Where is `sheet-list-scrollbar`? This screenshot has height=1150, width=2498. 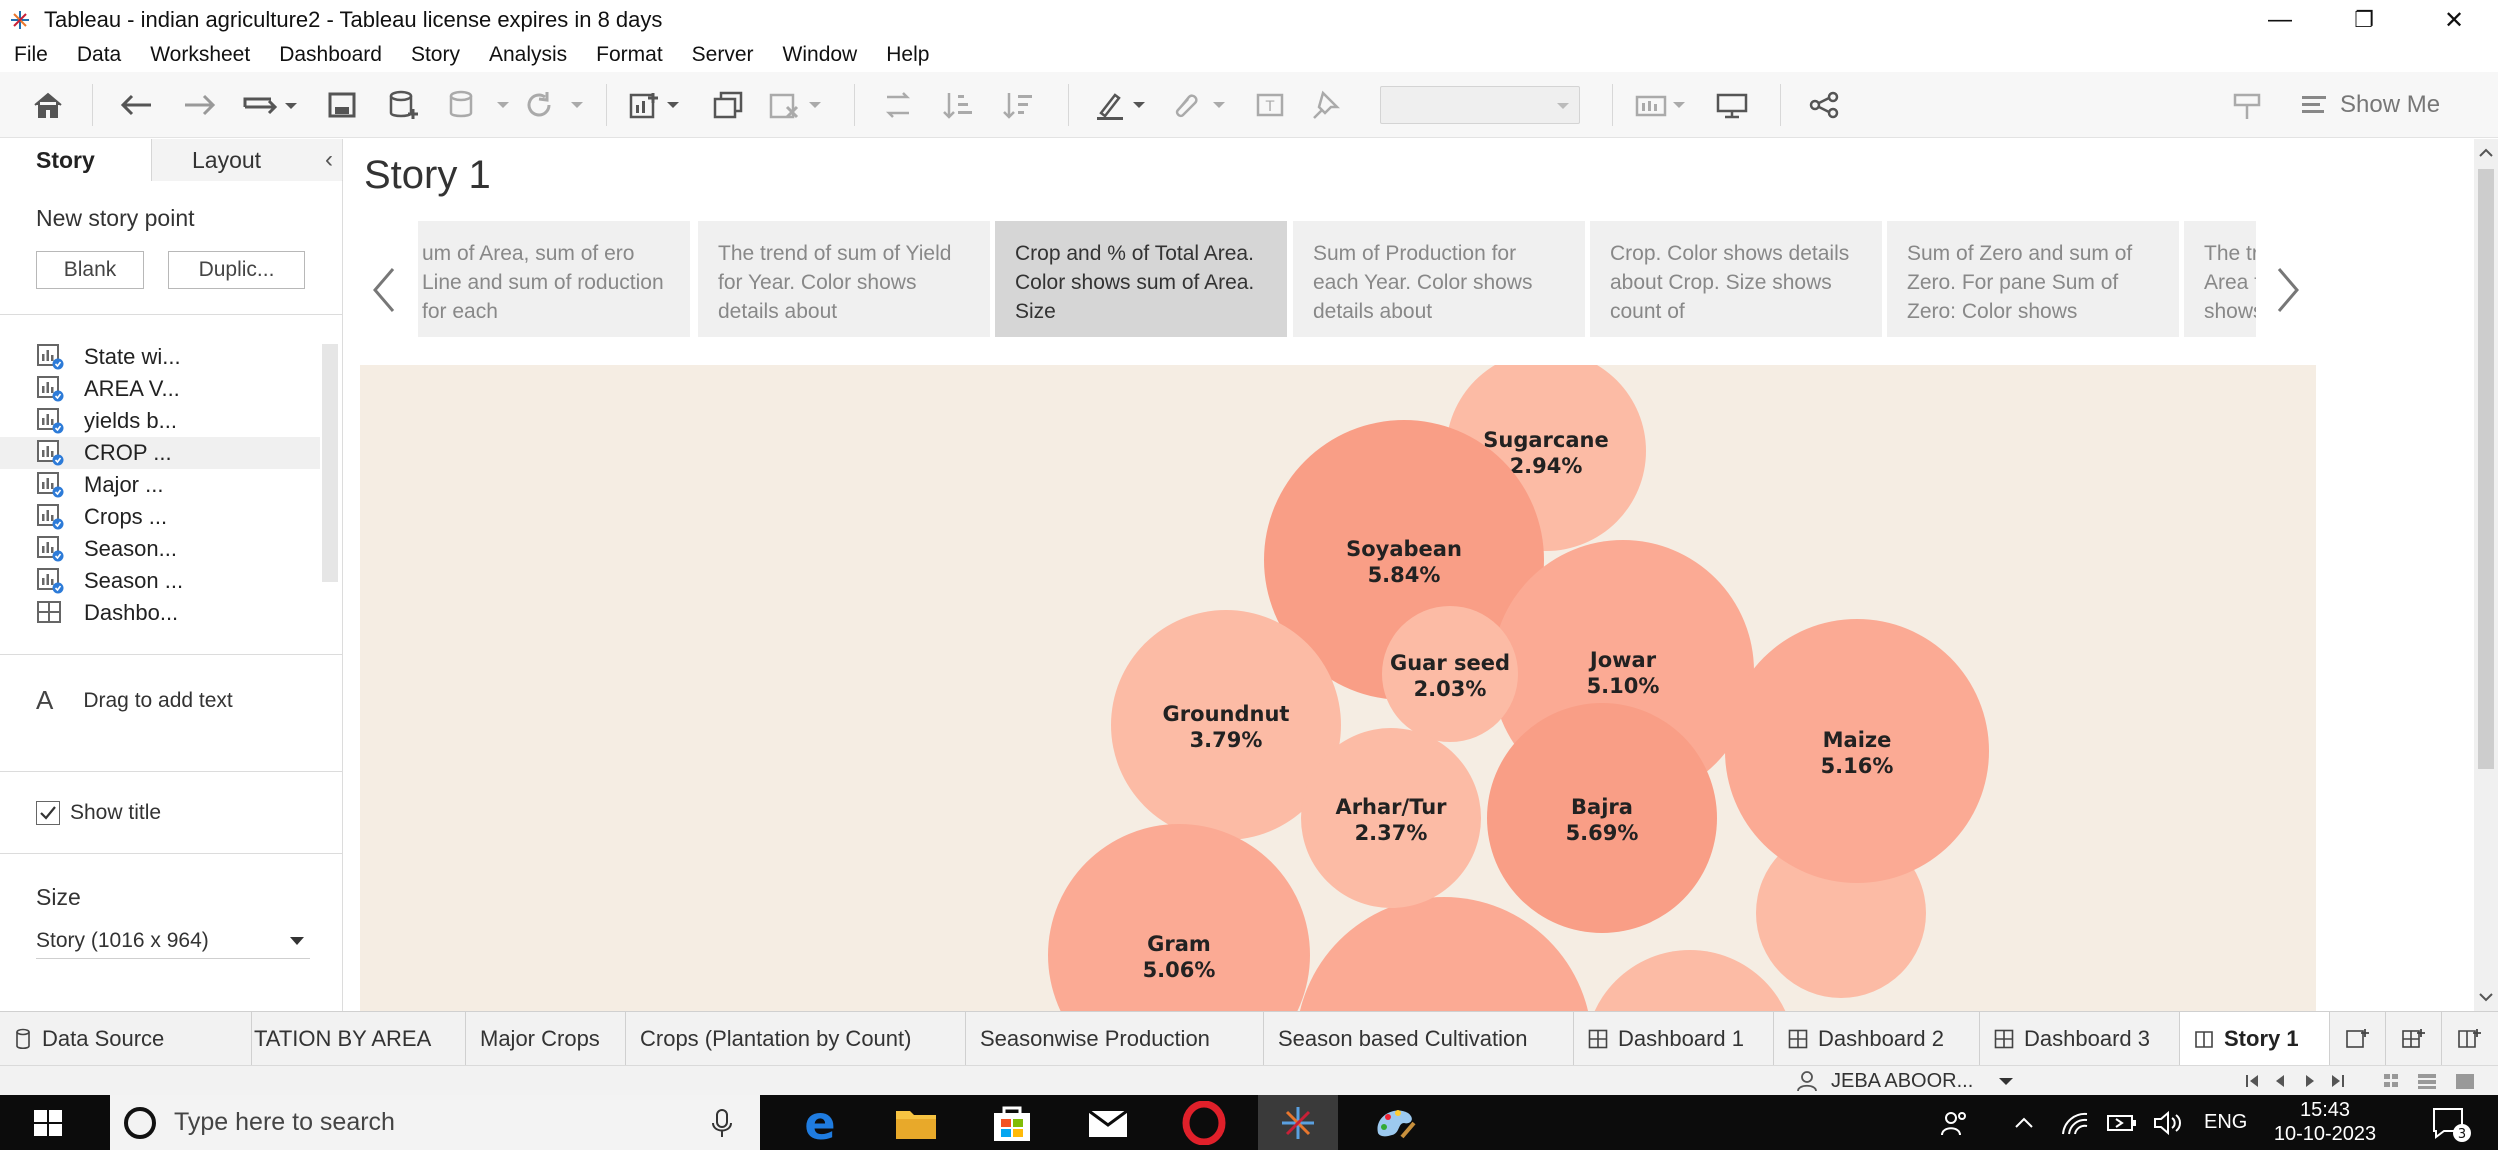
sheet-list-scrollbar is located at coordinates (330, 463).